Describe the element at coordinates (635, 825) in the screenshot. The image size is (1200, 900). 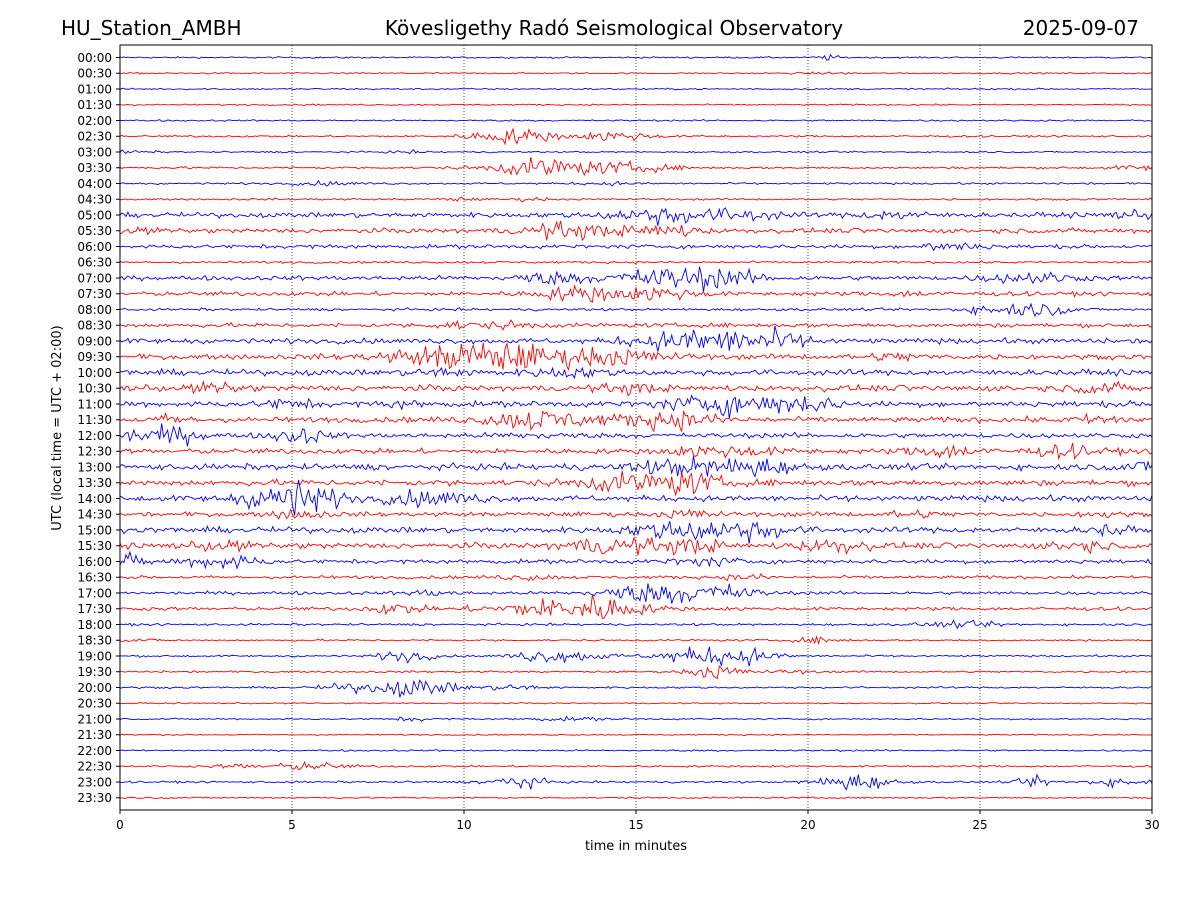
I see `x-tick-label: 15` at that location.